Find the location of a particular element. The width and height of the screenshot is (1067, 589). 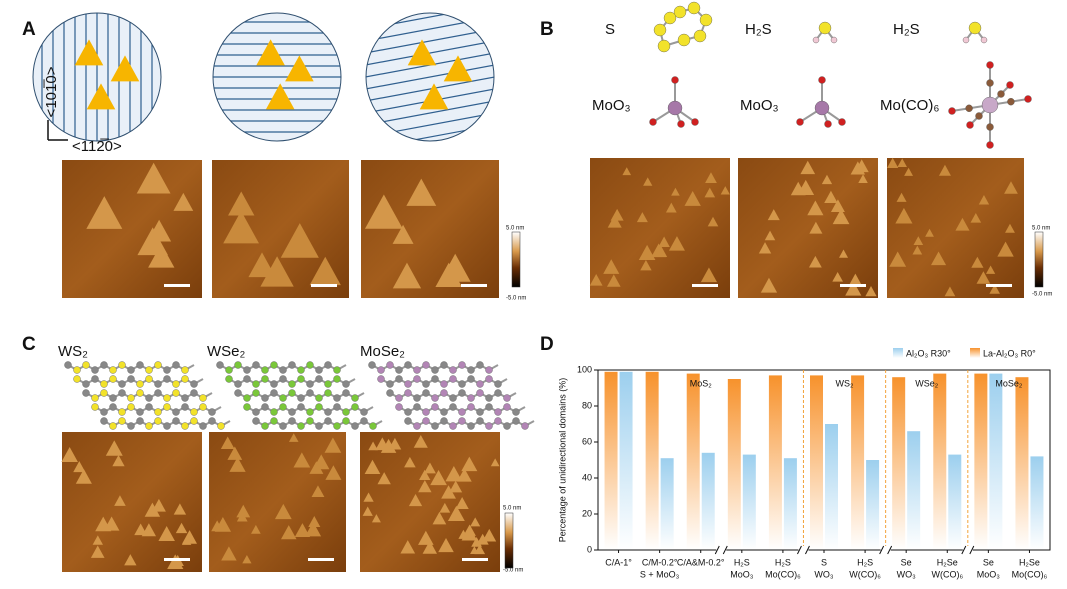

precursor: MoO₃ is located at coordinates (759, 105).